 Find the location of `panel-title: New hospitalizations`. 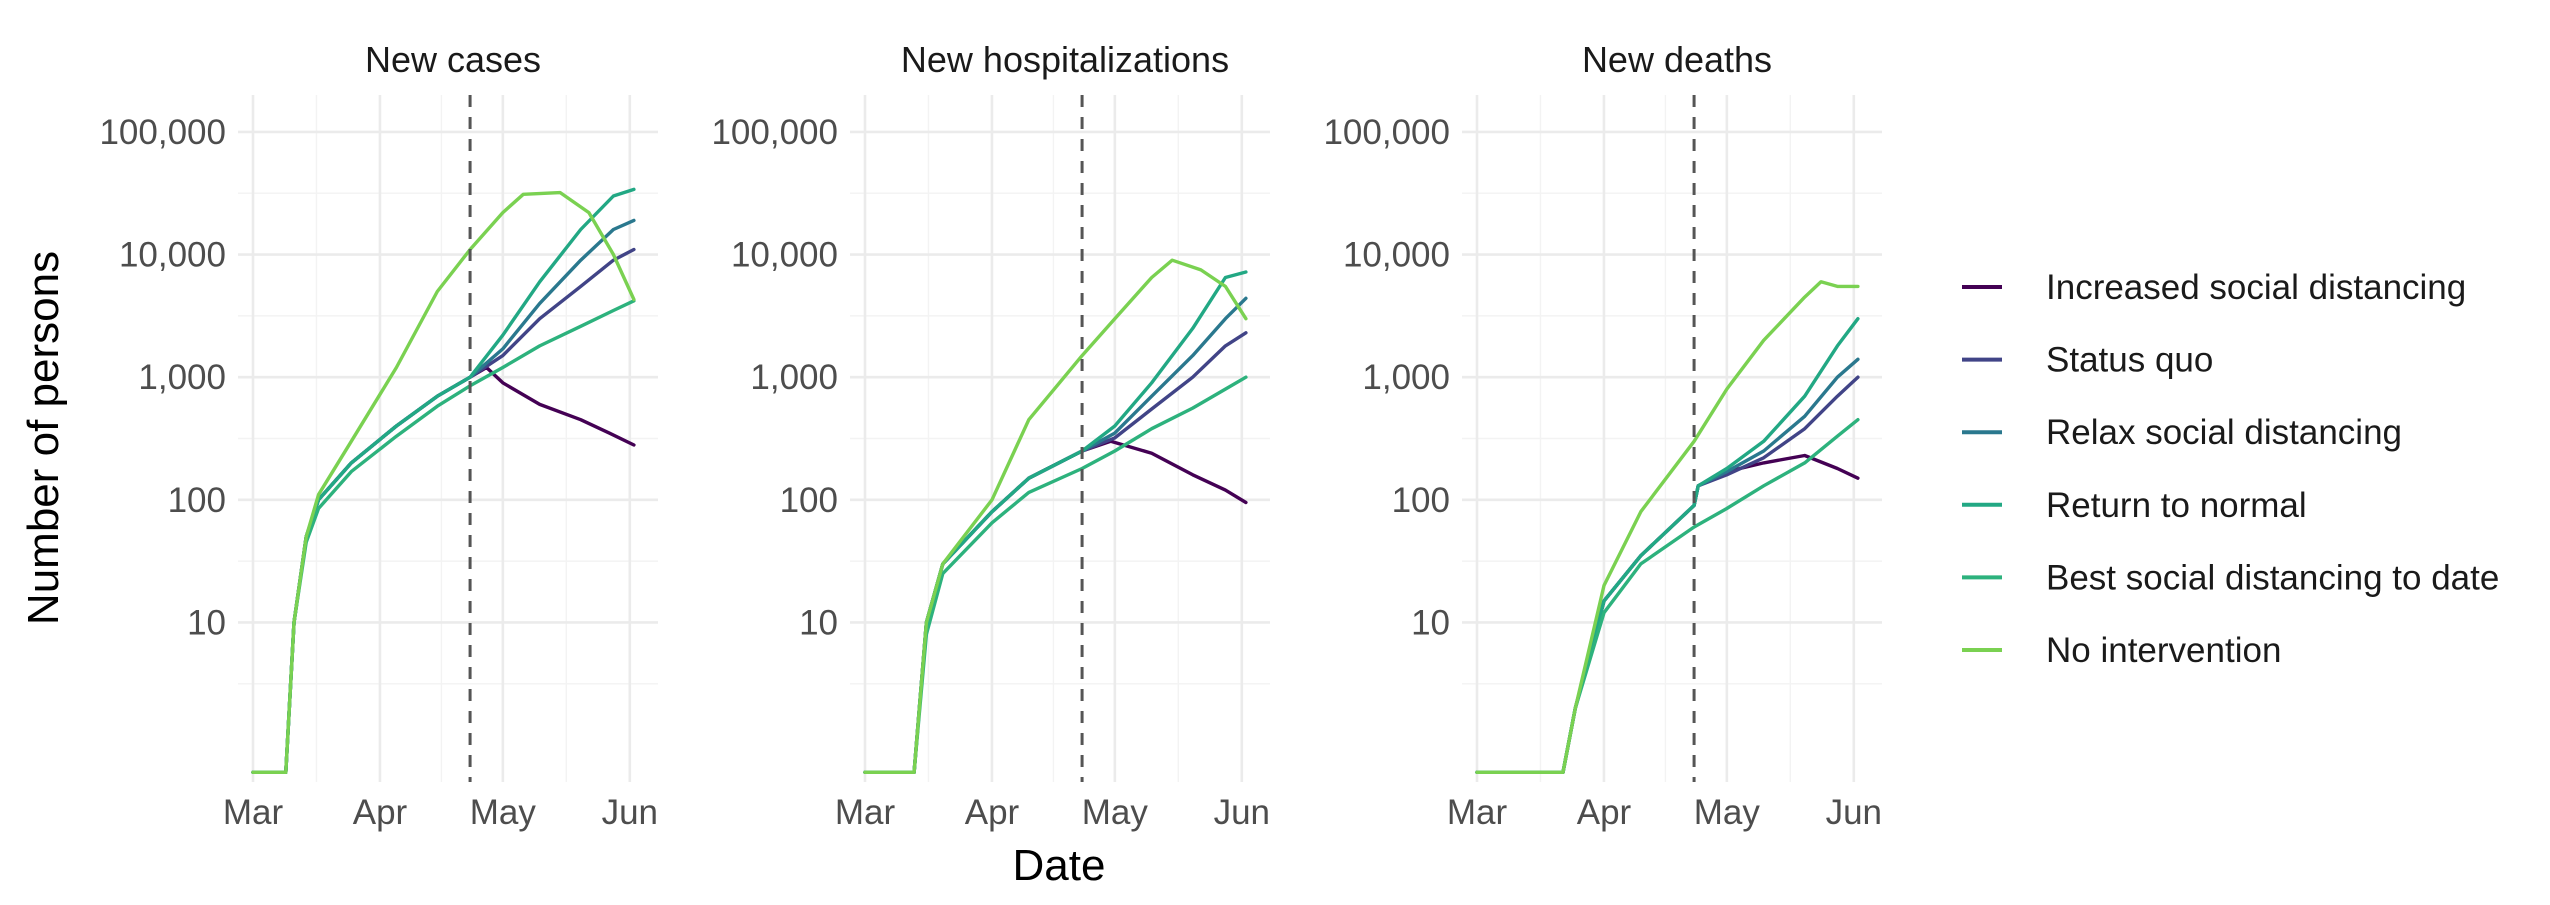

panel-title: New hospitalizations is located at coordinates (1065, 59).